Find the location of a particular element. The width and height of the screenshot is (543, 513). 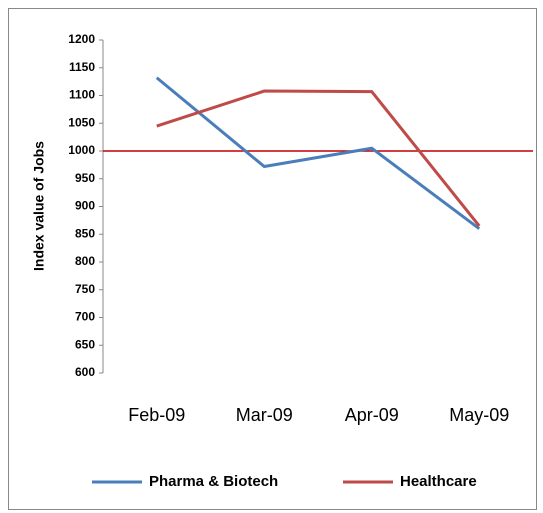

y-tick-label: 800 is located at coordinates (85, 261).